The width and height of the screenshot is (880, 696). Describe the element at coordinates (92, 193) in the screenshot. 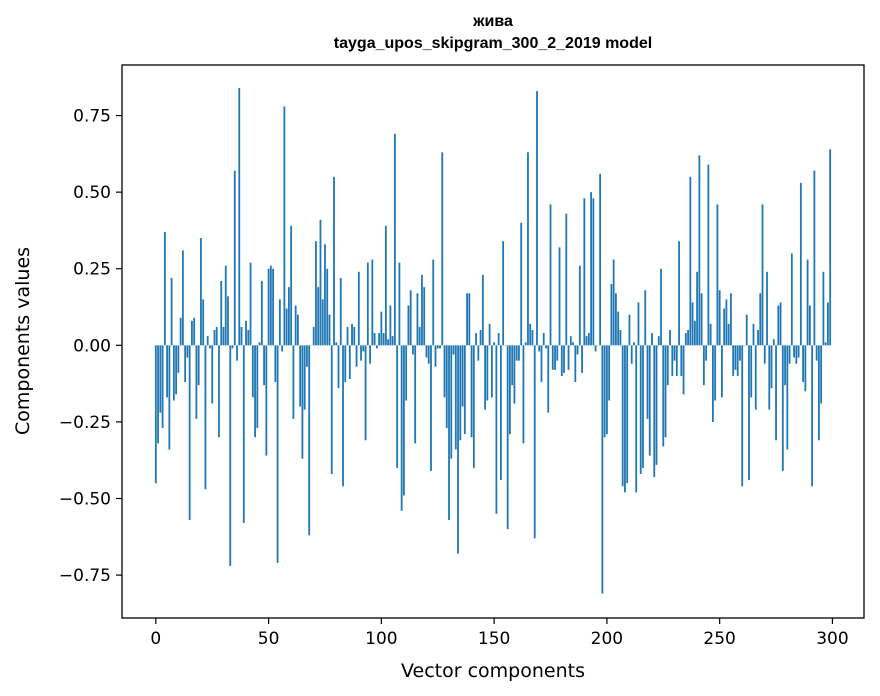

I see `y-tick-label: 0.50` at that location.